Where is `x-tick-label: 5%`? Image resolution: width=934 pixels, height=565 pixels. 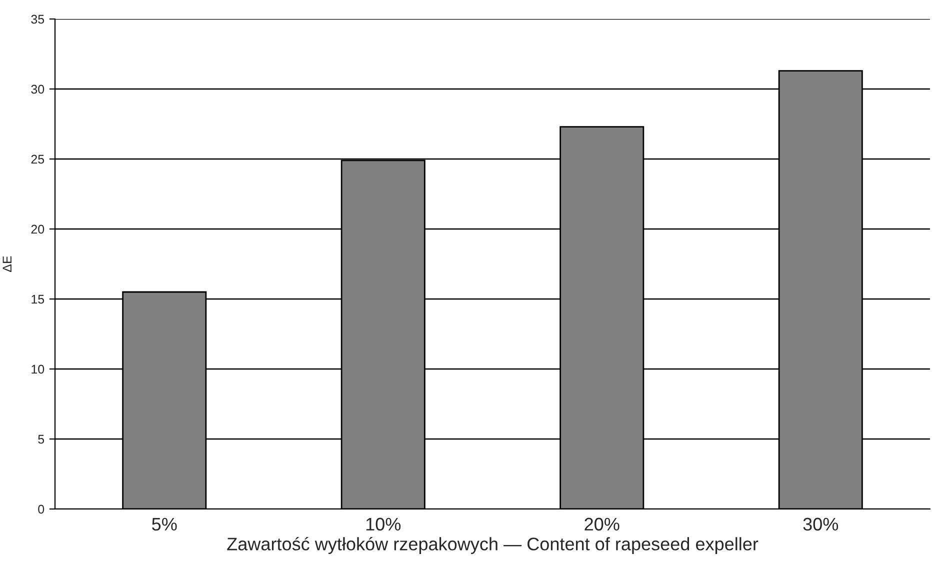
x-tick-label: 5% is located at coordinates (164, 524).